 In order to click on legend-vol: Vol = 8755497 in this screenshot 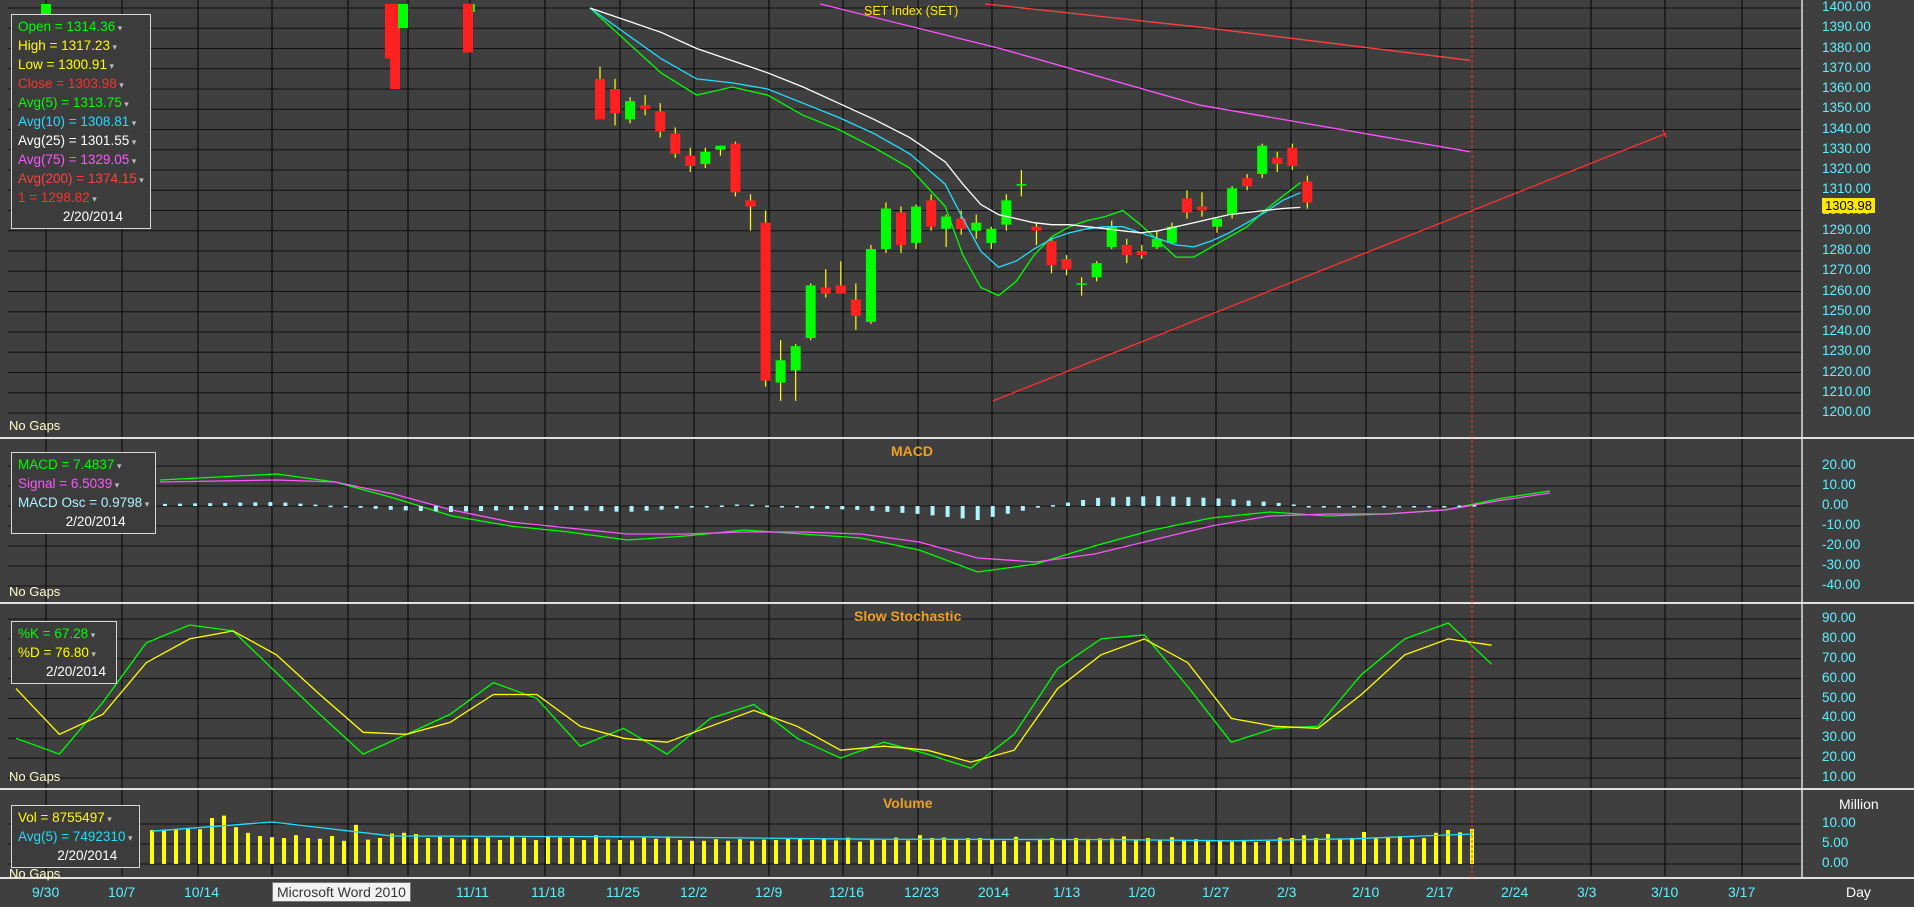, I will do `click(75, 818)`.